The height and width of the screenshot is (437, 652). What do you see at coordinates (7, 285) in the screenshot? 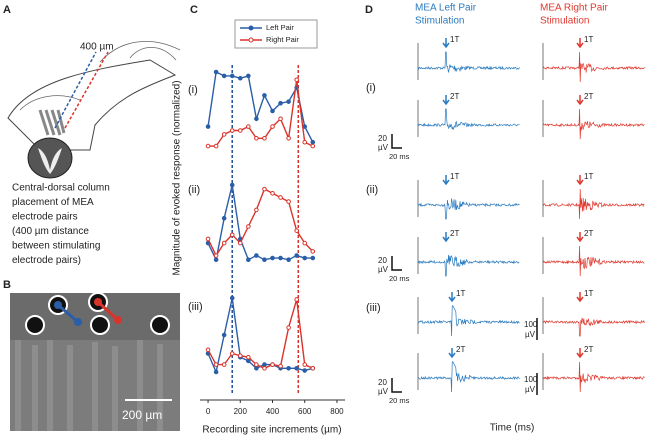
I see `panel-letter: B` at bounding box center [7, 285].